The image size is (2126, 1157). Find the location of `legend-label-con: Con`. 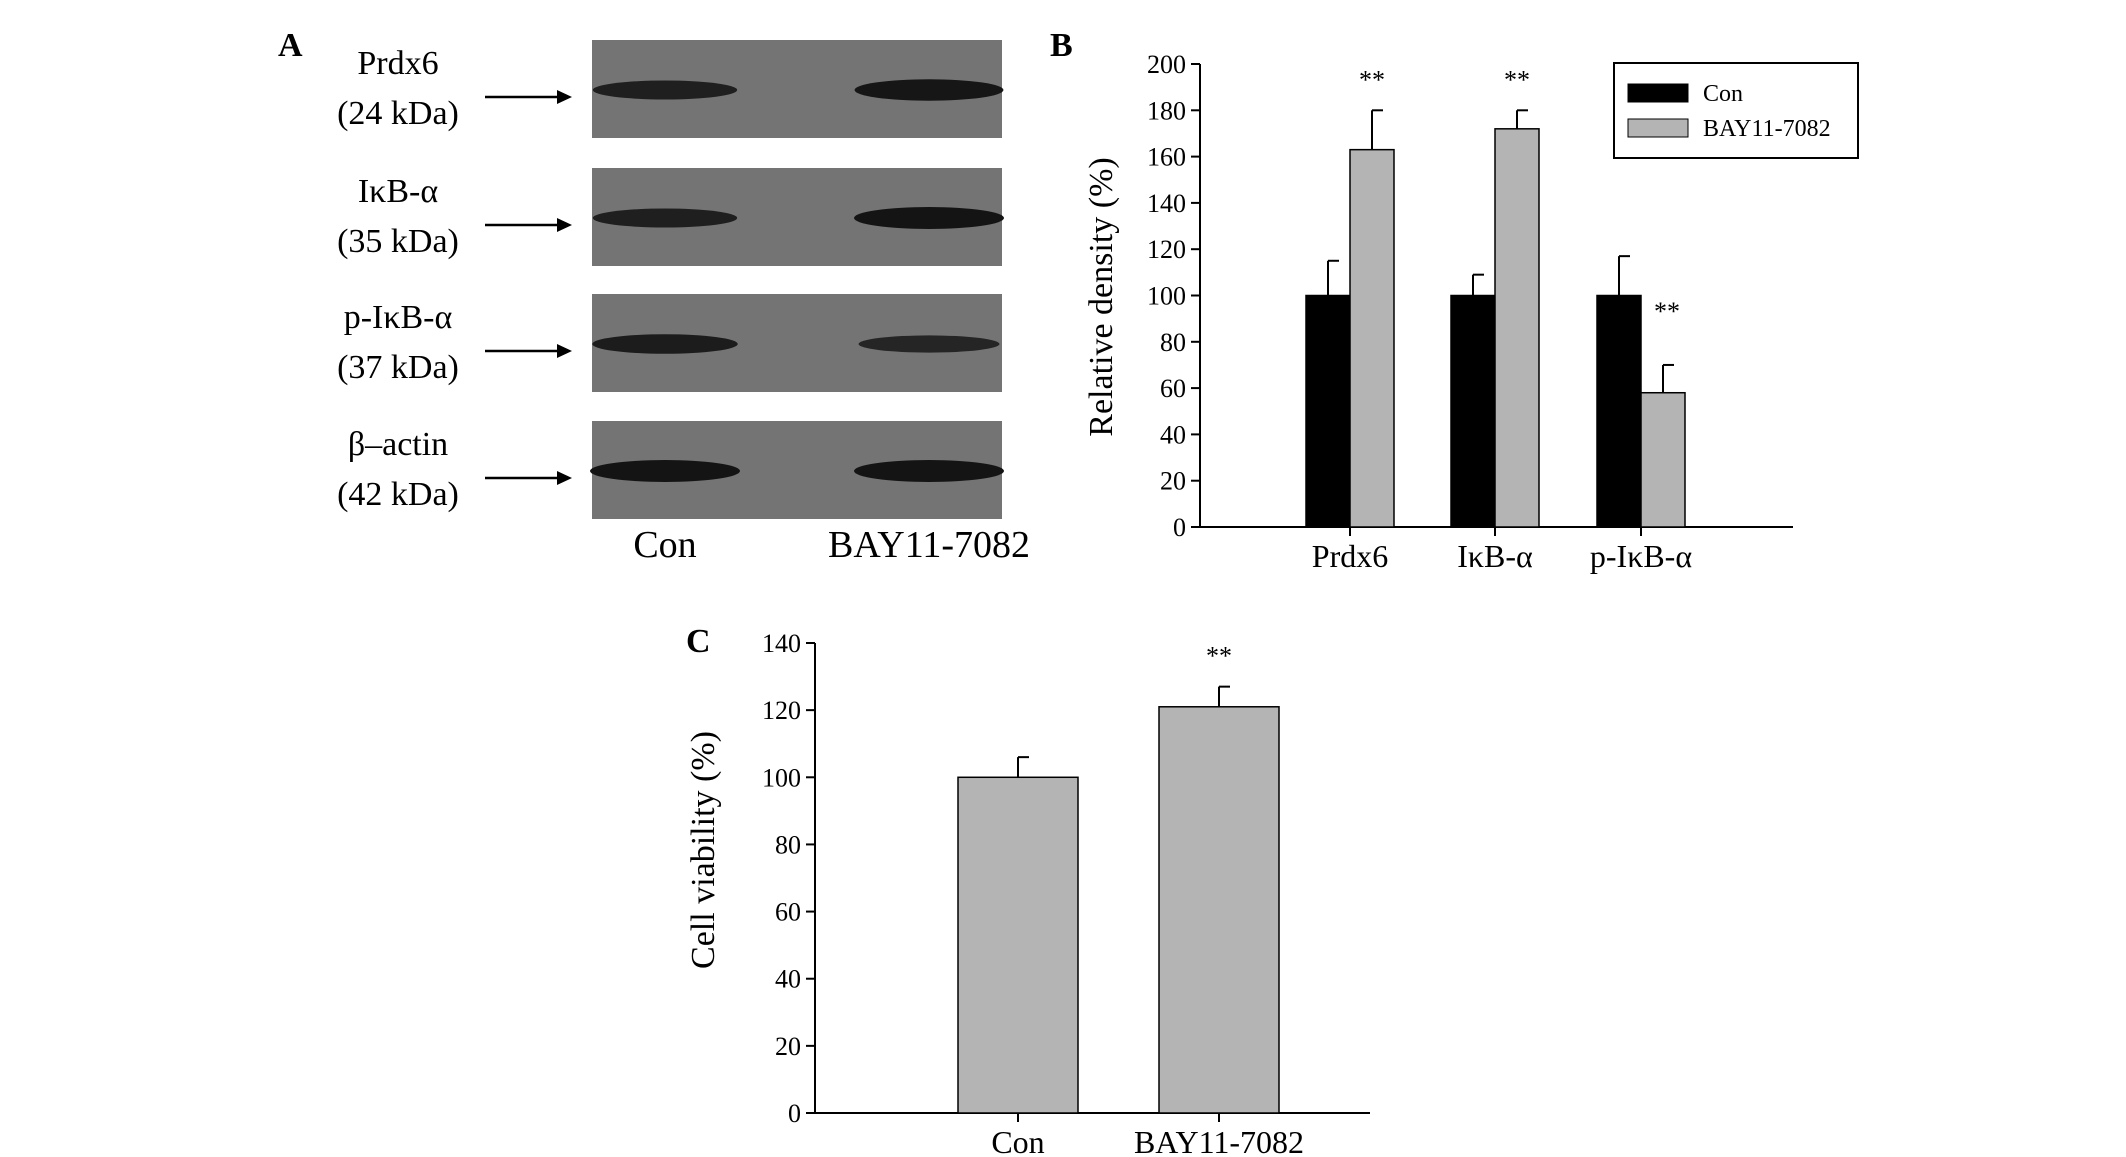

legend-label-con: Con is located at coordinates (1723, 94).